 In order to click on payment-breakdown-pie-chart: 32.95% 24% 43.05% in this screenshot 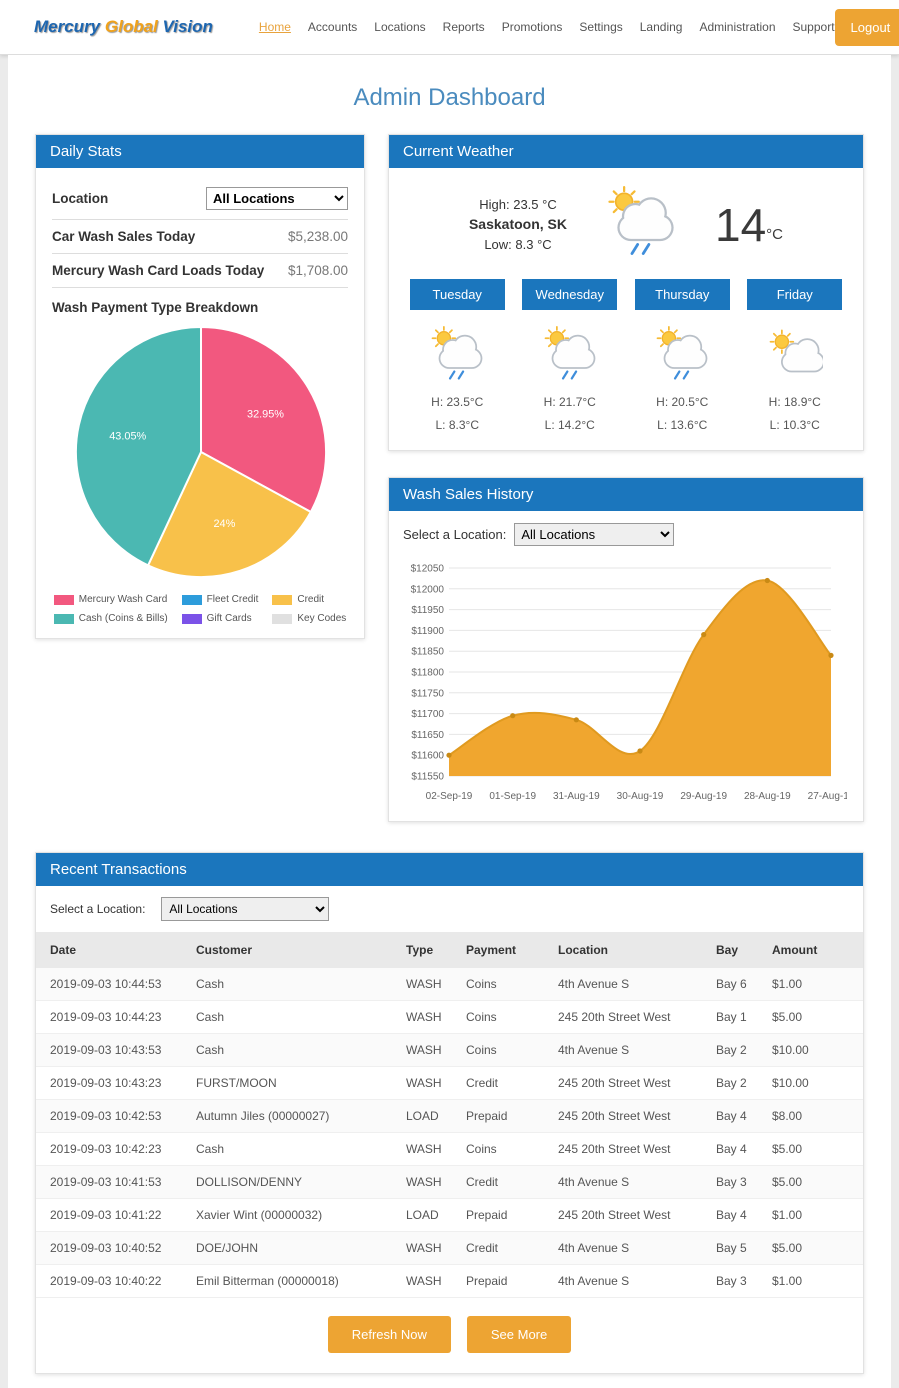, I will do `click(201, 452)`.